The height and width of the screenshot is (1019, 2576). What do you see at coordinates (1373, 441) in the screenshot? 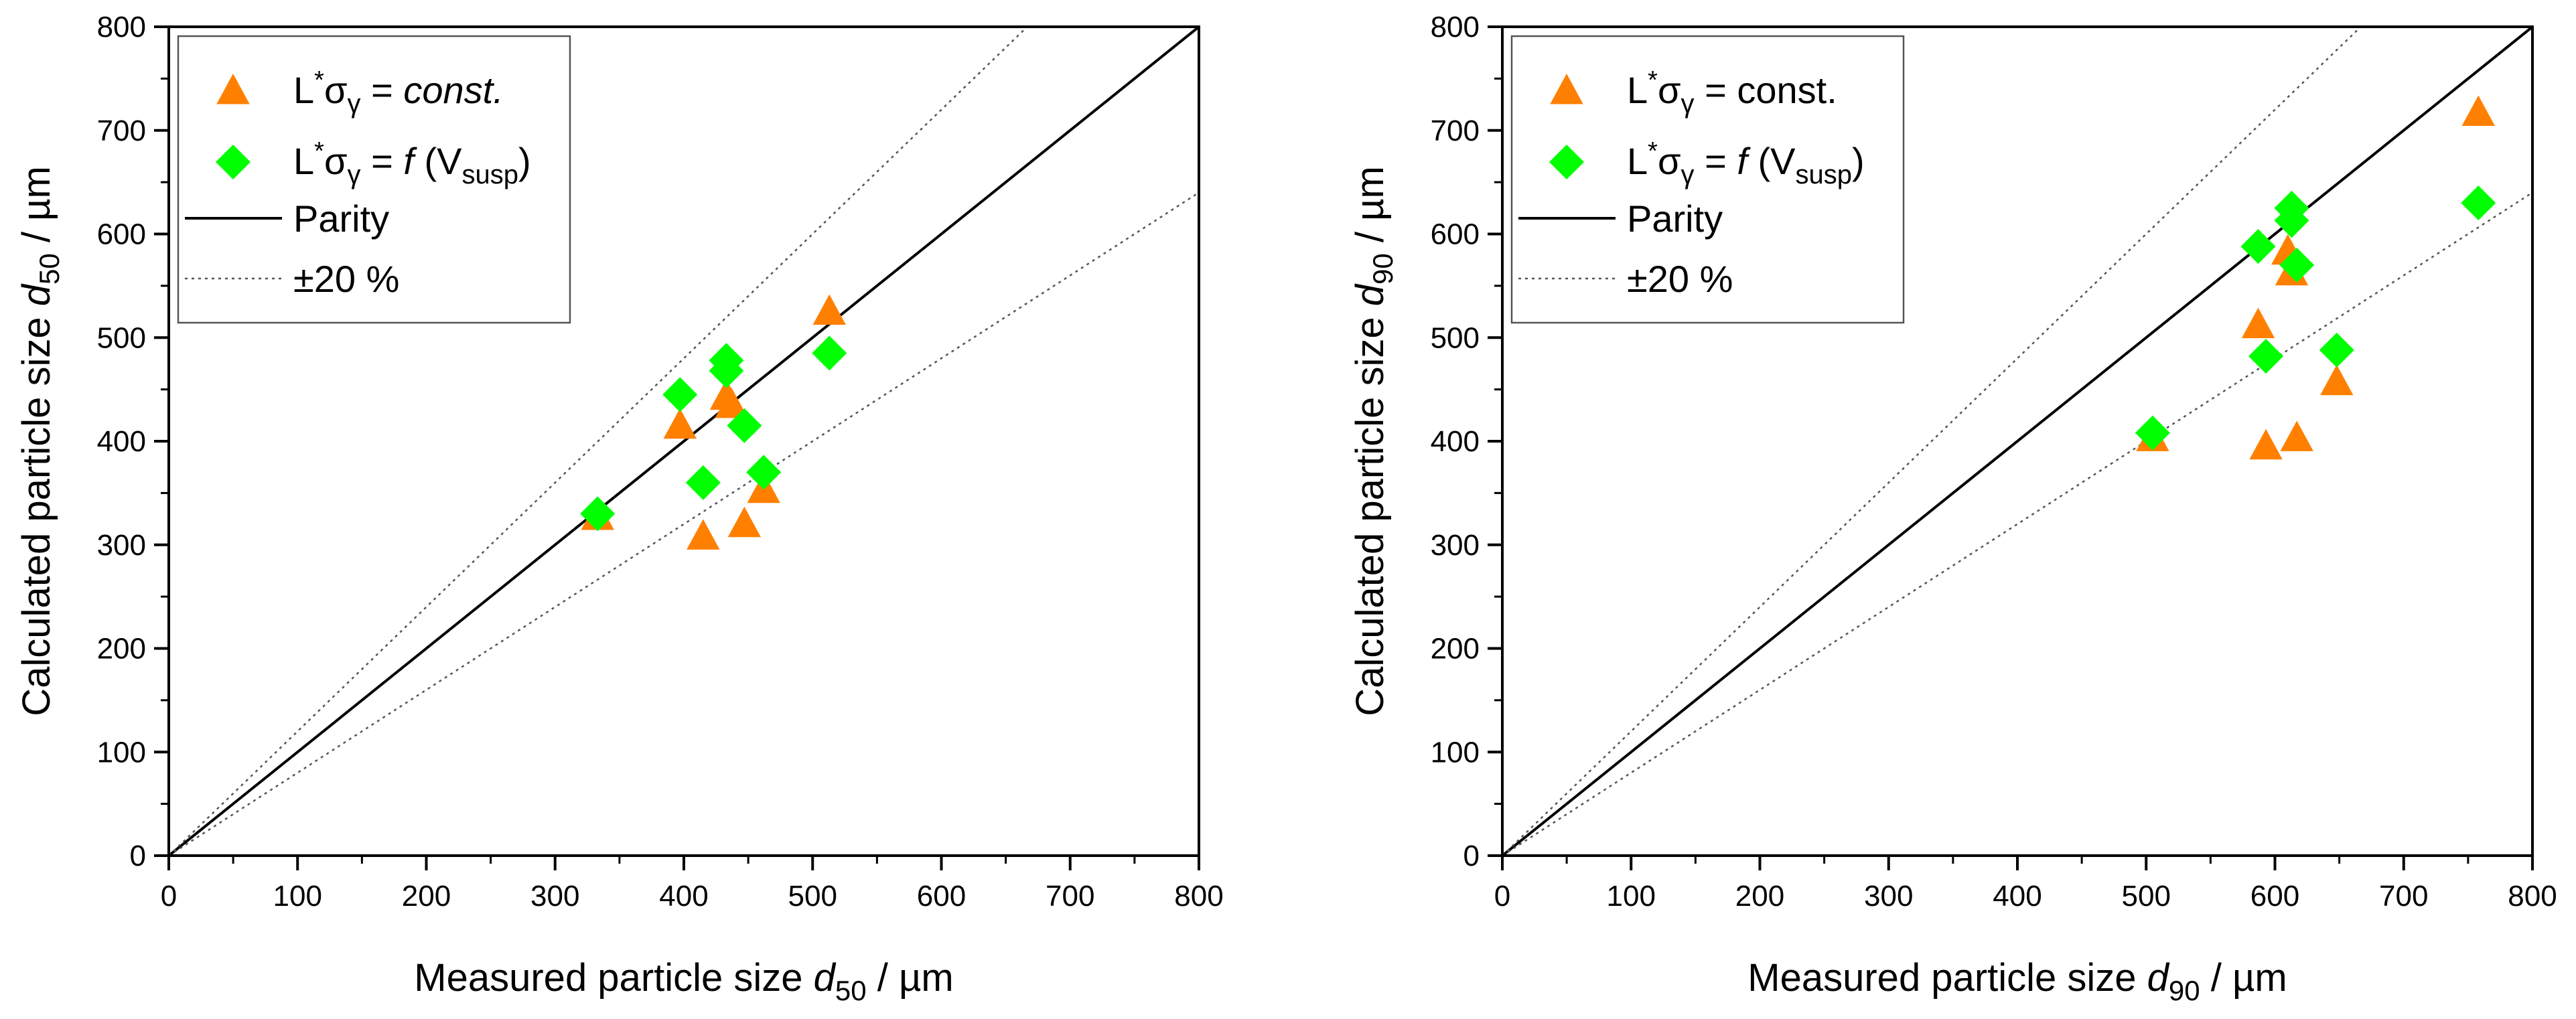
I see `y-axis-title: Calculated particle size d90 / µm` at bounding box center [1373, 441].